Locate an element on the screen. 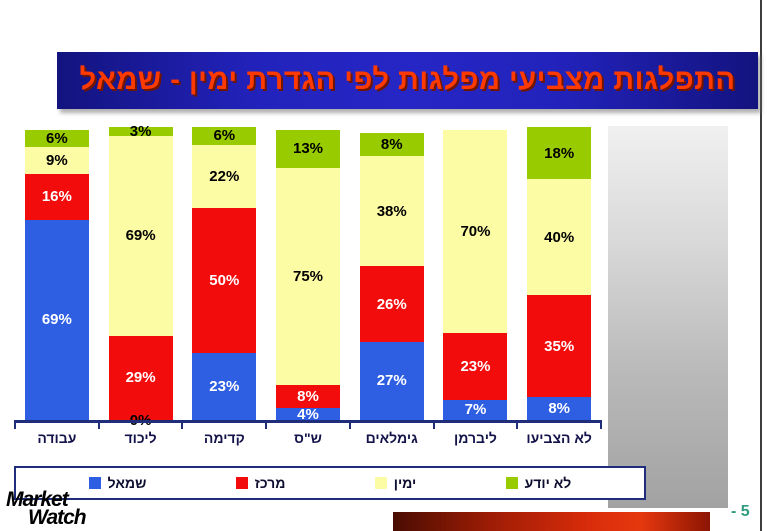 This screenshot has width=767, height=531. category-label-4: גימלאים is located at coordinates (391, 438).